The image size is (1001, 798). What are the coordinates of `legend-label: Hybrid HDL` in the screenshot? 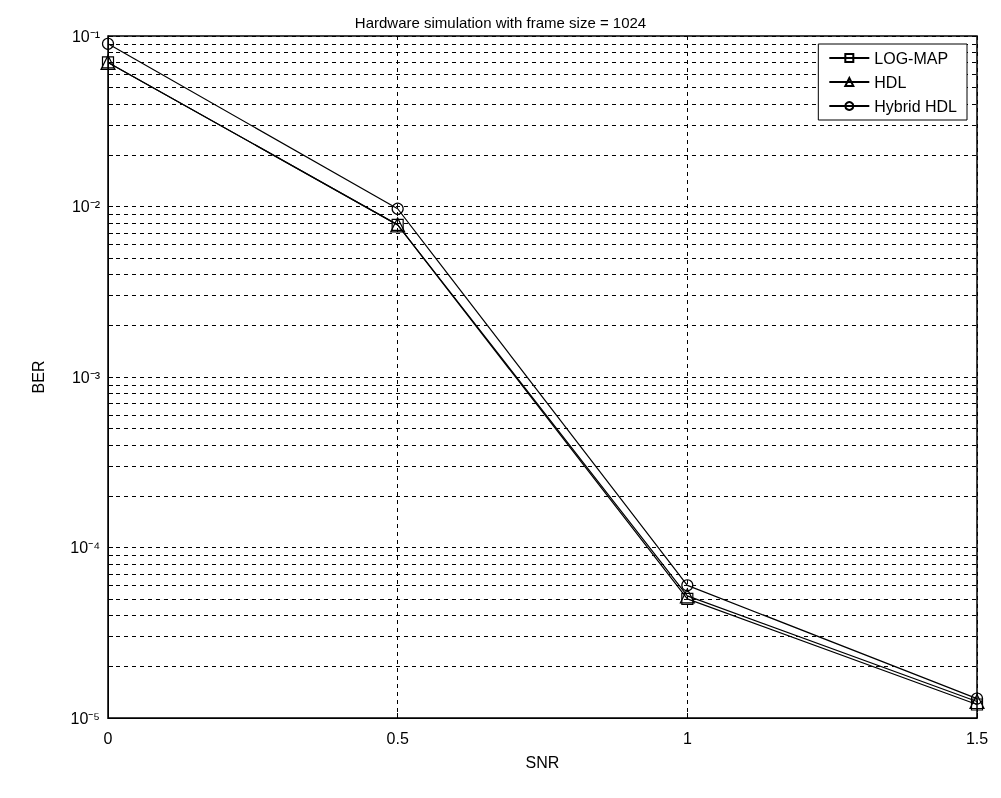 It's located at (916, 106).